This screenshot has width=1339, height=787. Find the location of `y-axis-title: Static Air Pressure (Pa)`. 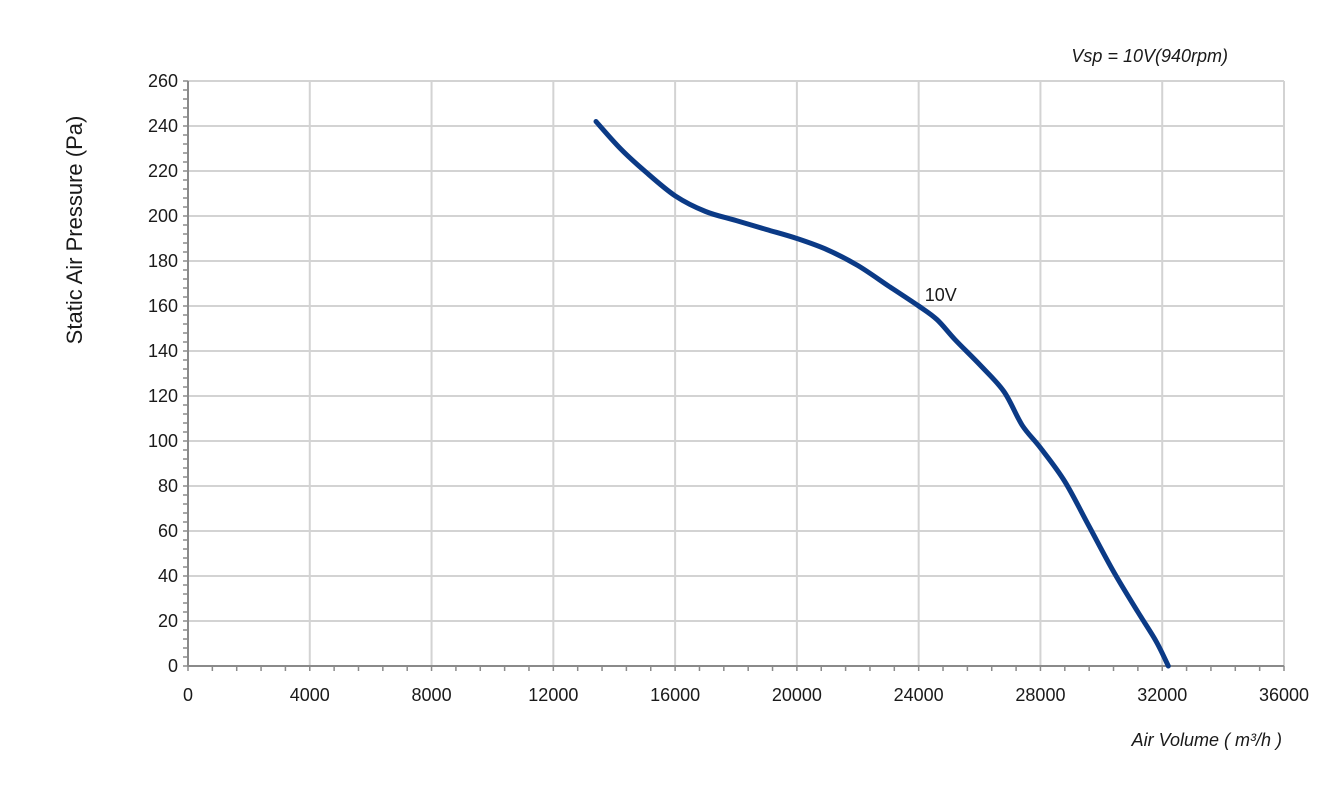

y-axis-title: Static Air Pressure (Pa) is located at coordinates (74, 230).